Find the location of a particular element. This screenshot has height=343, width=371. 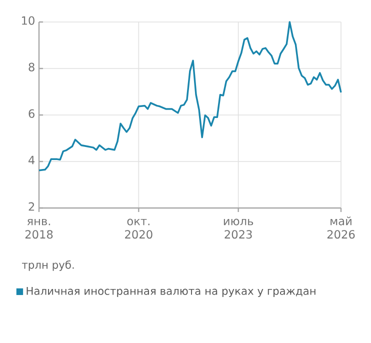

y-tick-label: 6 is located at coordinates (31, 113).